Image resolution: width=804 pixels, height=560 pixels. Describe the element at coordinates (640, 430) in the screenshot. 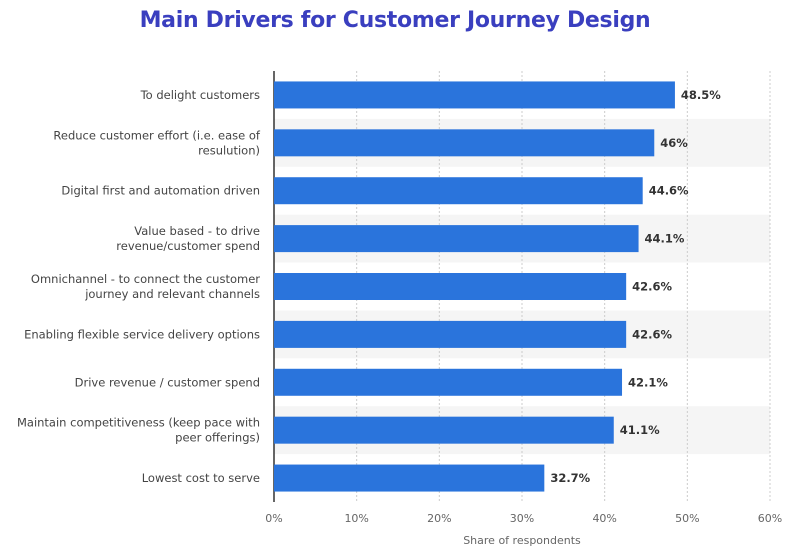

I see `data-label: 41.1%` at that location.